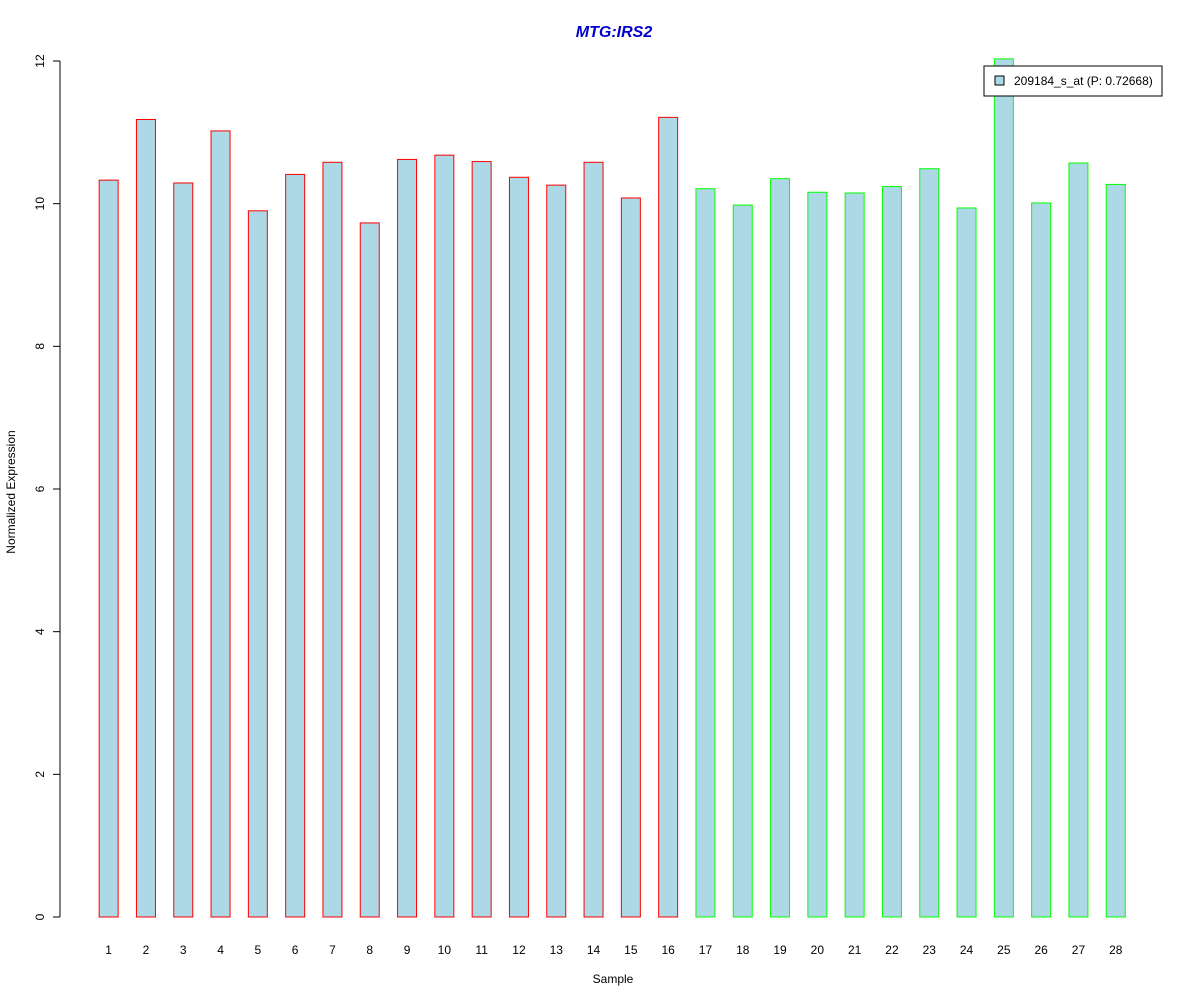 This screenshot has height=1000, width=1200. Describe the element at coordinates (220, 950) in the screenshot. I see `x-tick-label-4: 4` at that location.